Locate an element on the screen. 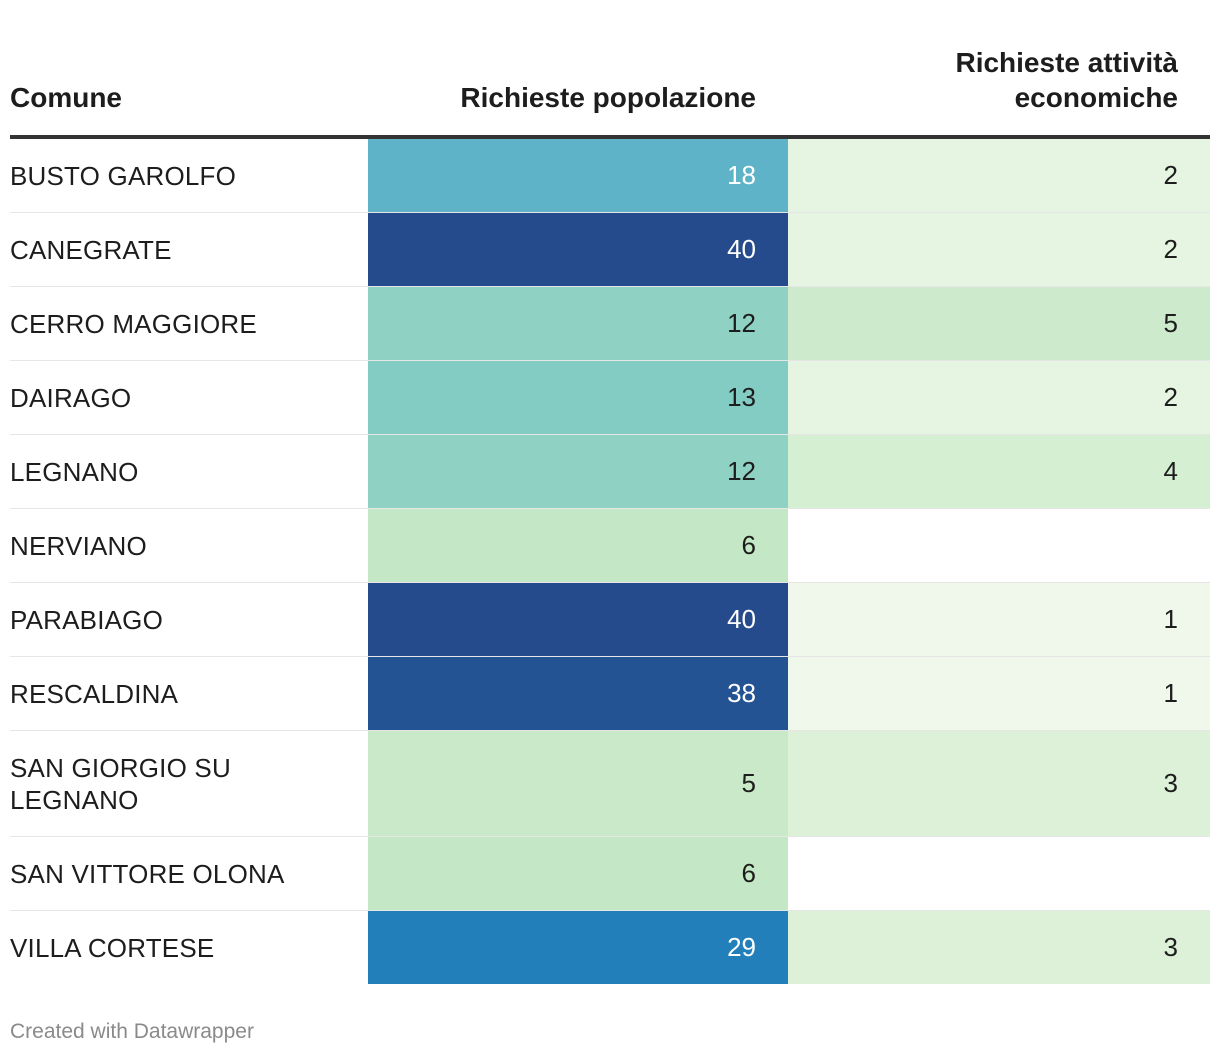  cell-popolazione: 29 is located at coordinates (578, 947).